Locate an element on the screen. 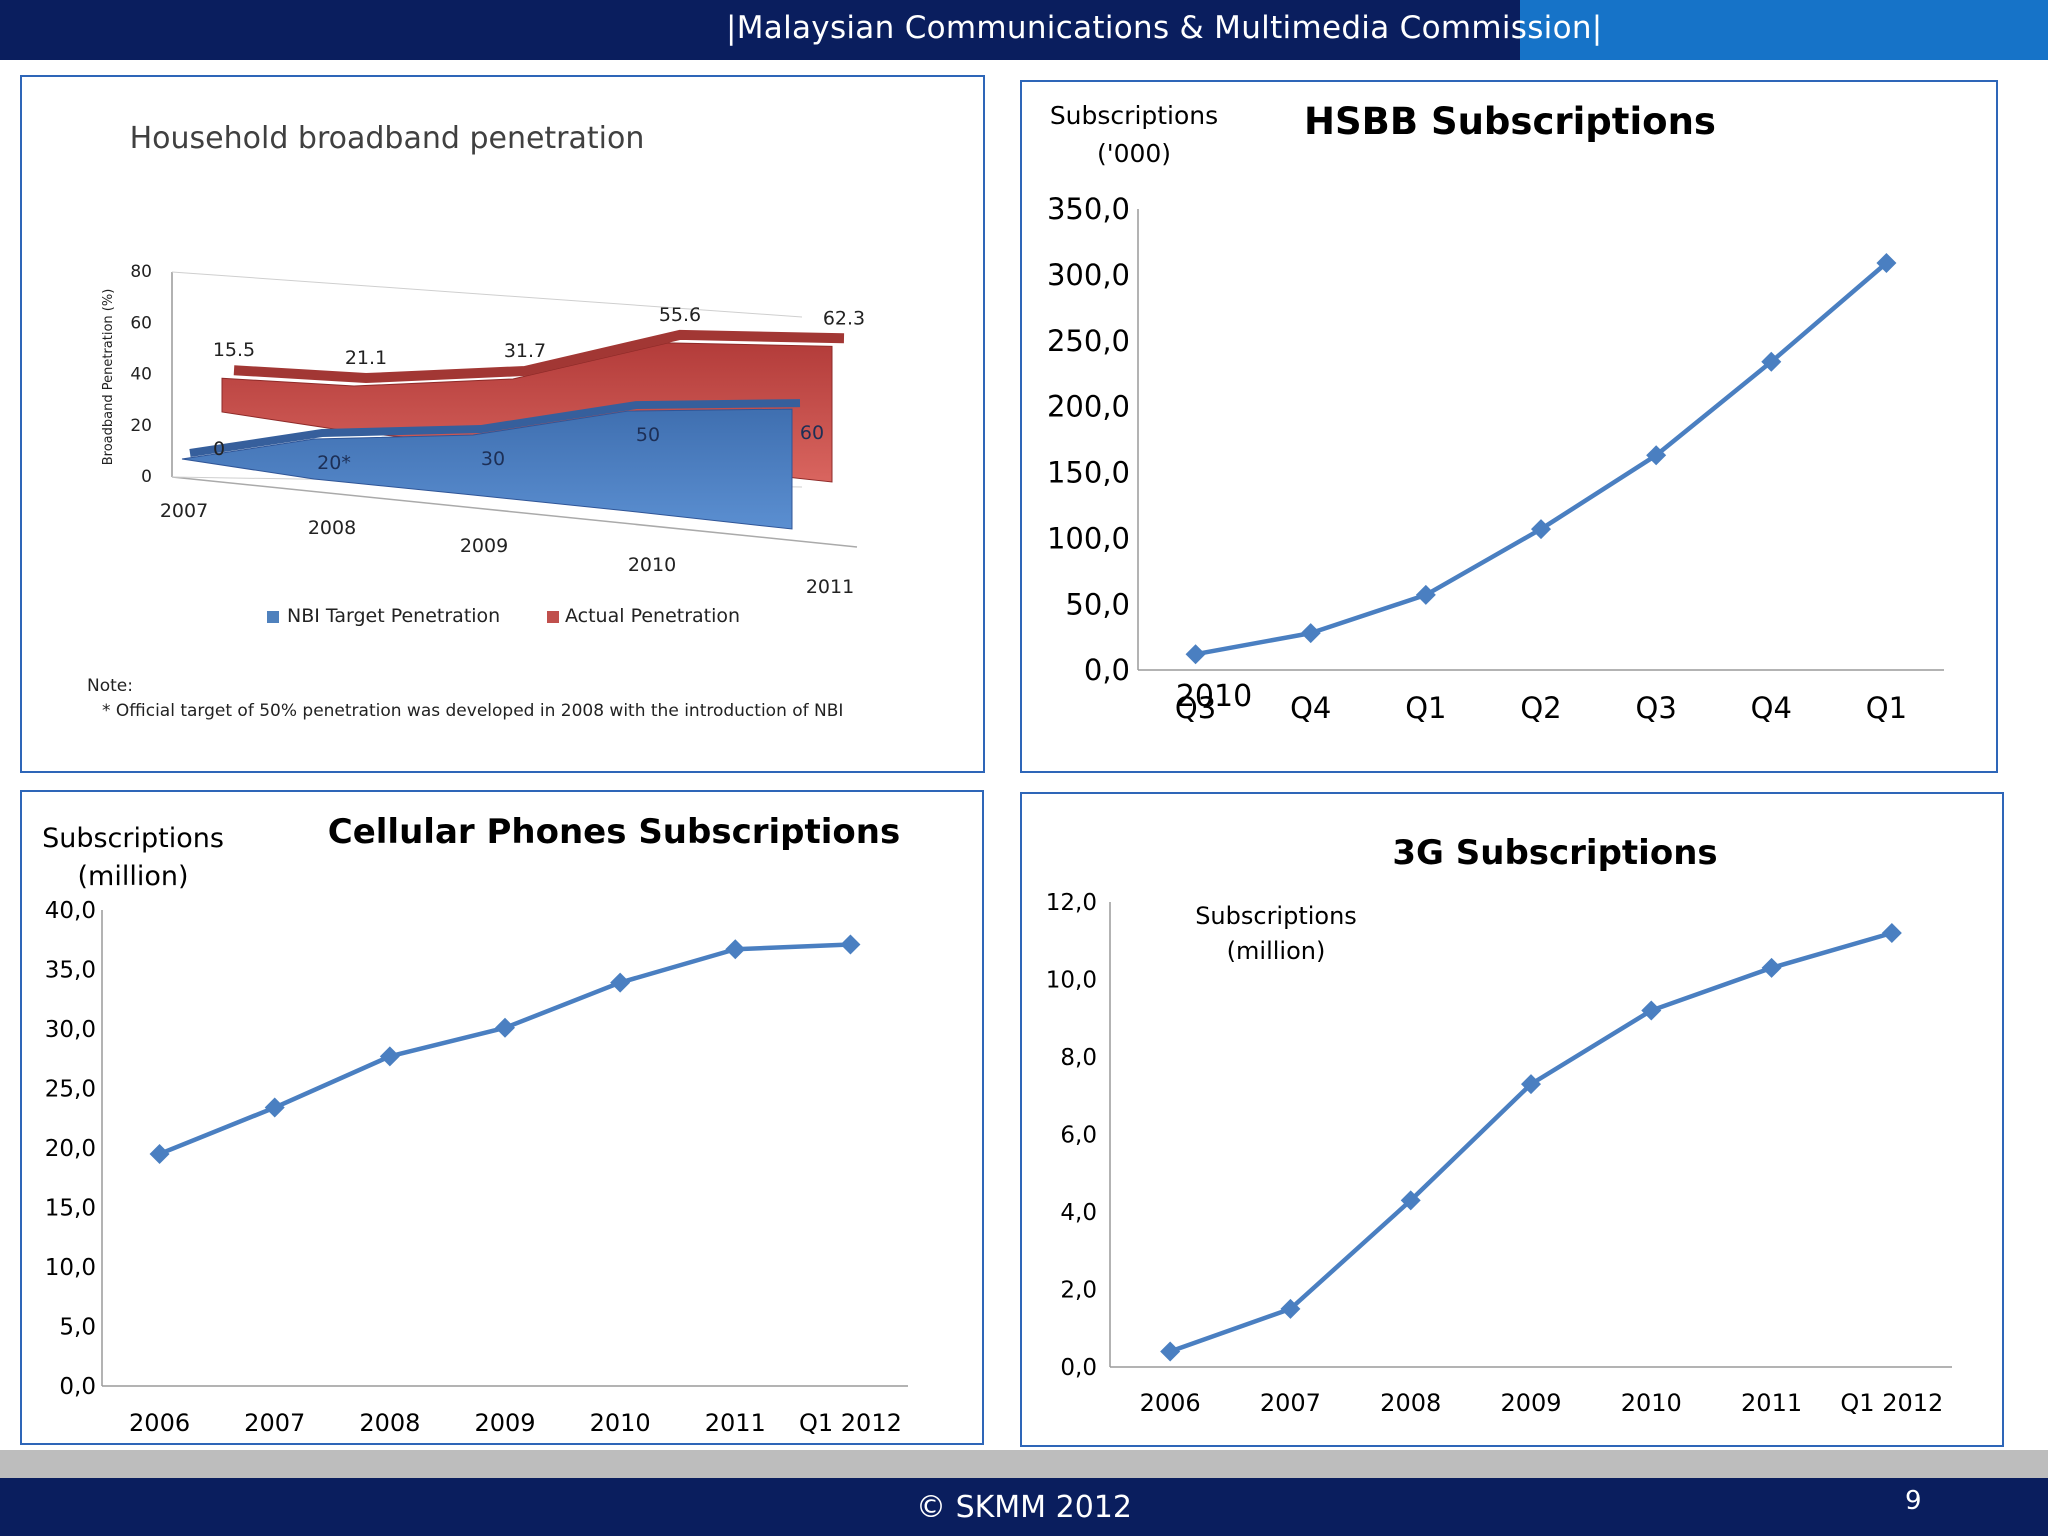 Image resolution: width=2048 pixels, height=1536 pixels. actual-value-label: 15.5 is located at coordinates (234, 350).